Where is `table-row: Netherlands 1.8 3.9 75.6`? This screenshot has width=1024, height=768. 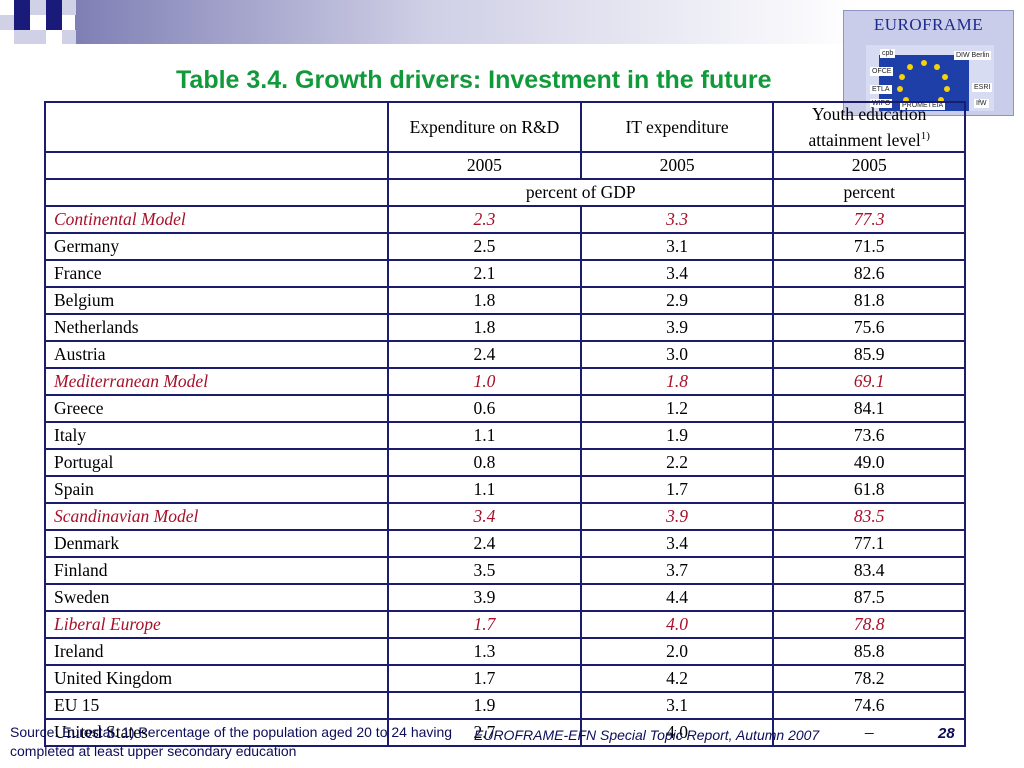
table-row: Netherlands 1.8 3.9 75.6 is located at coordinates (504, 327).